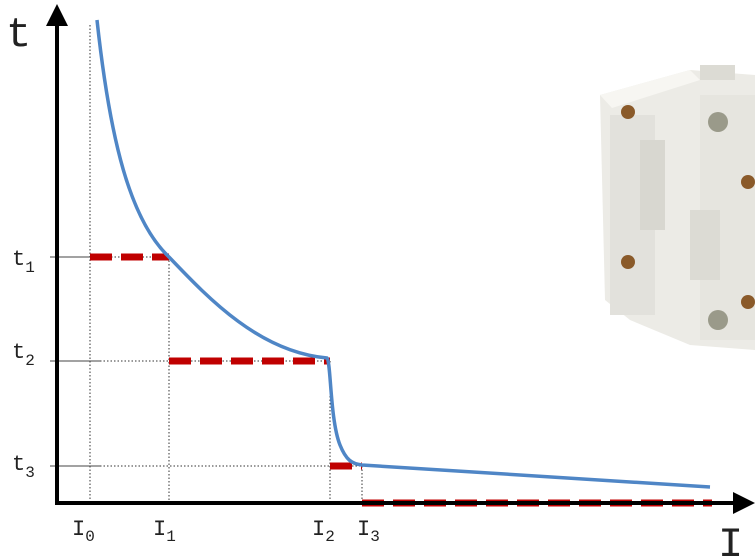 Image resolution: width=755 pixels, height=559 pixels. I want to click on y-axis-label: t, so click(18, 35).